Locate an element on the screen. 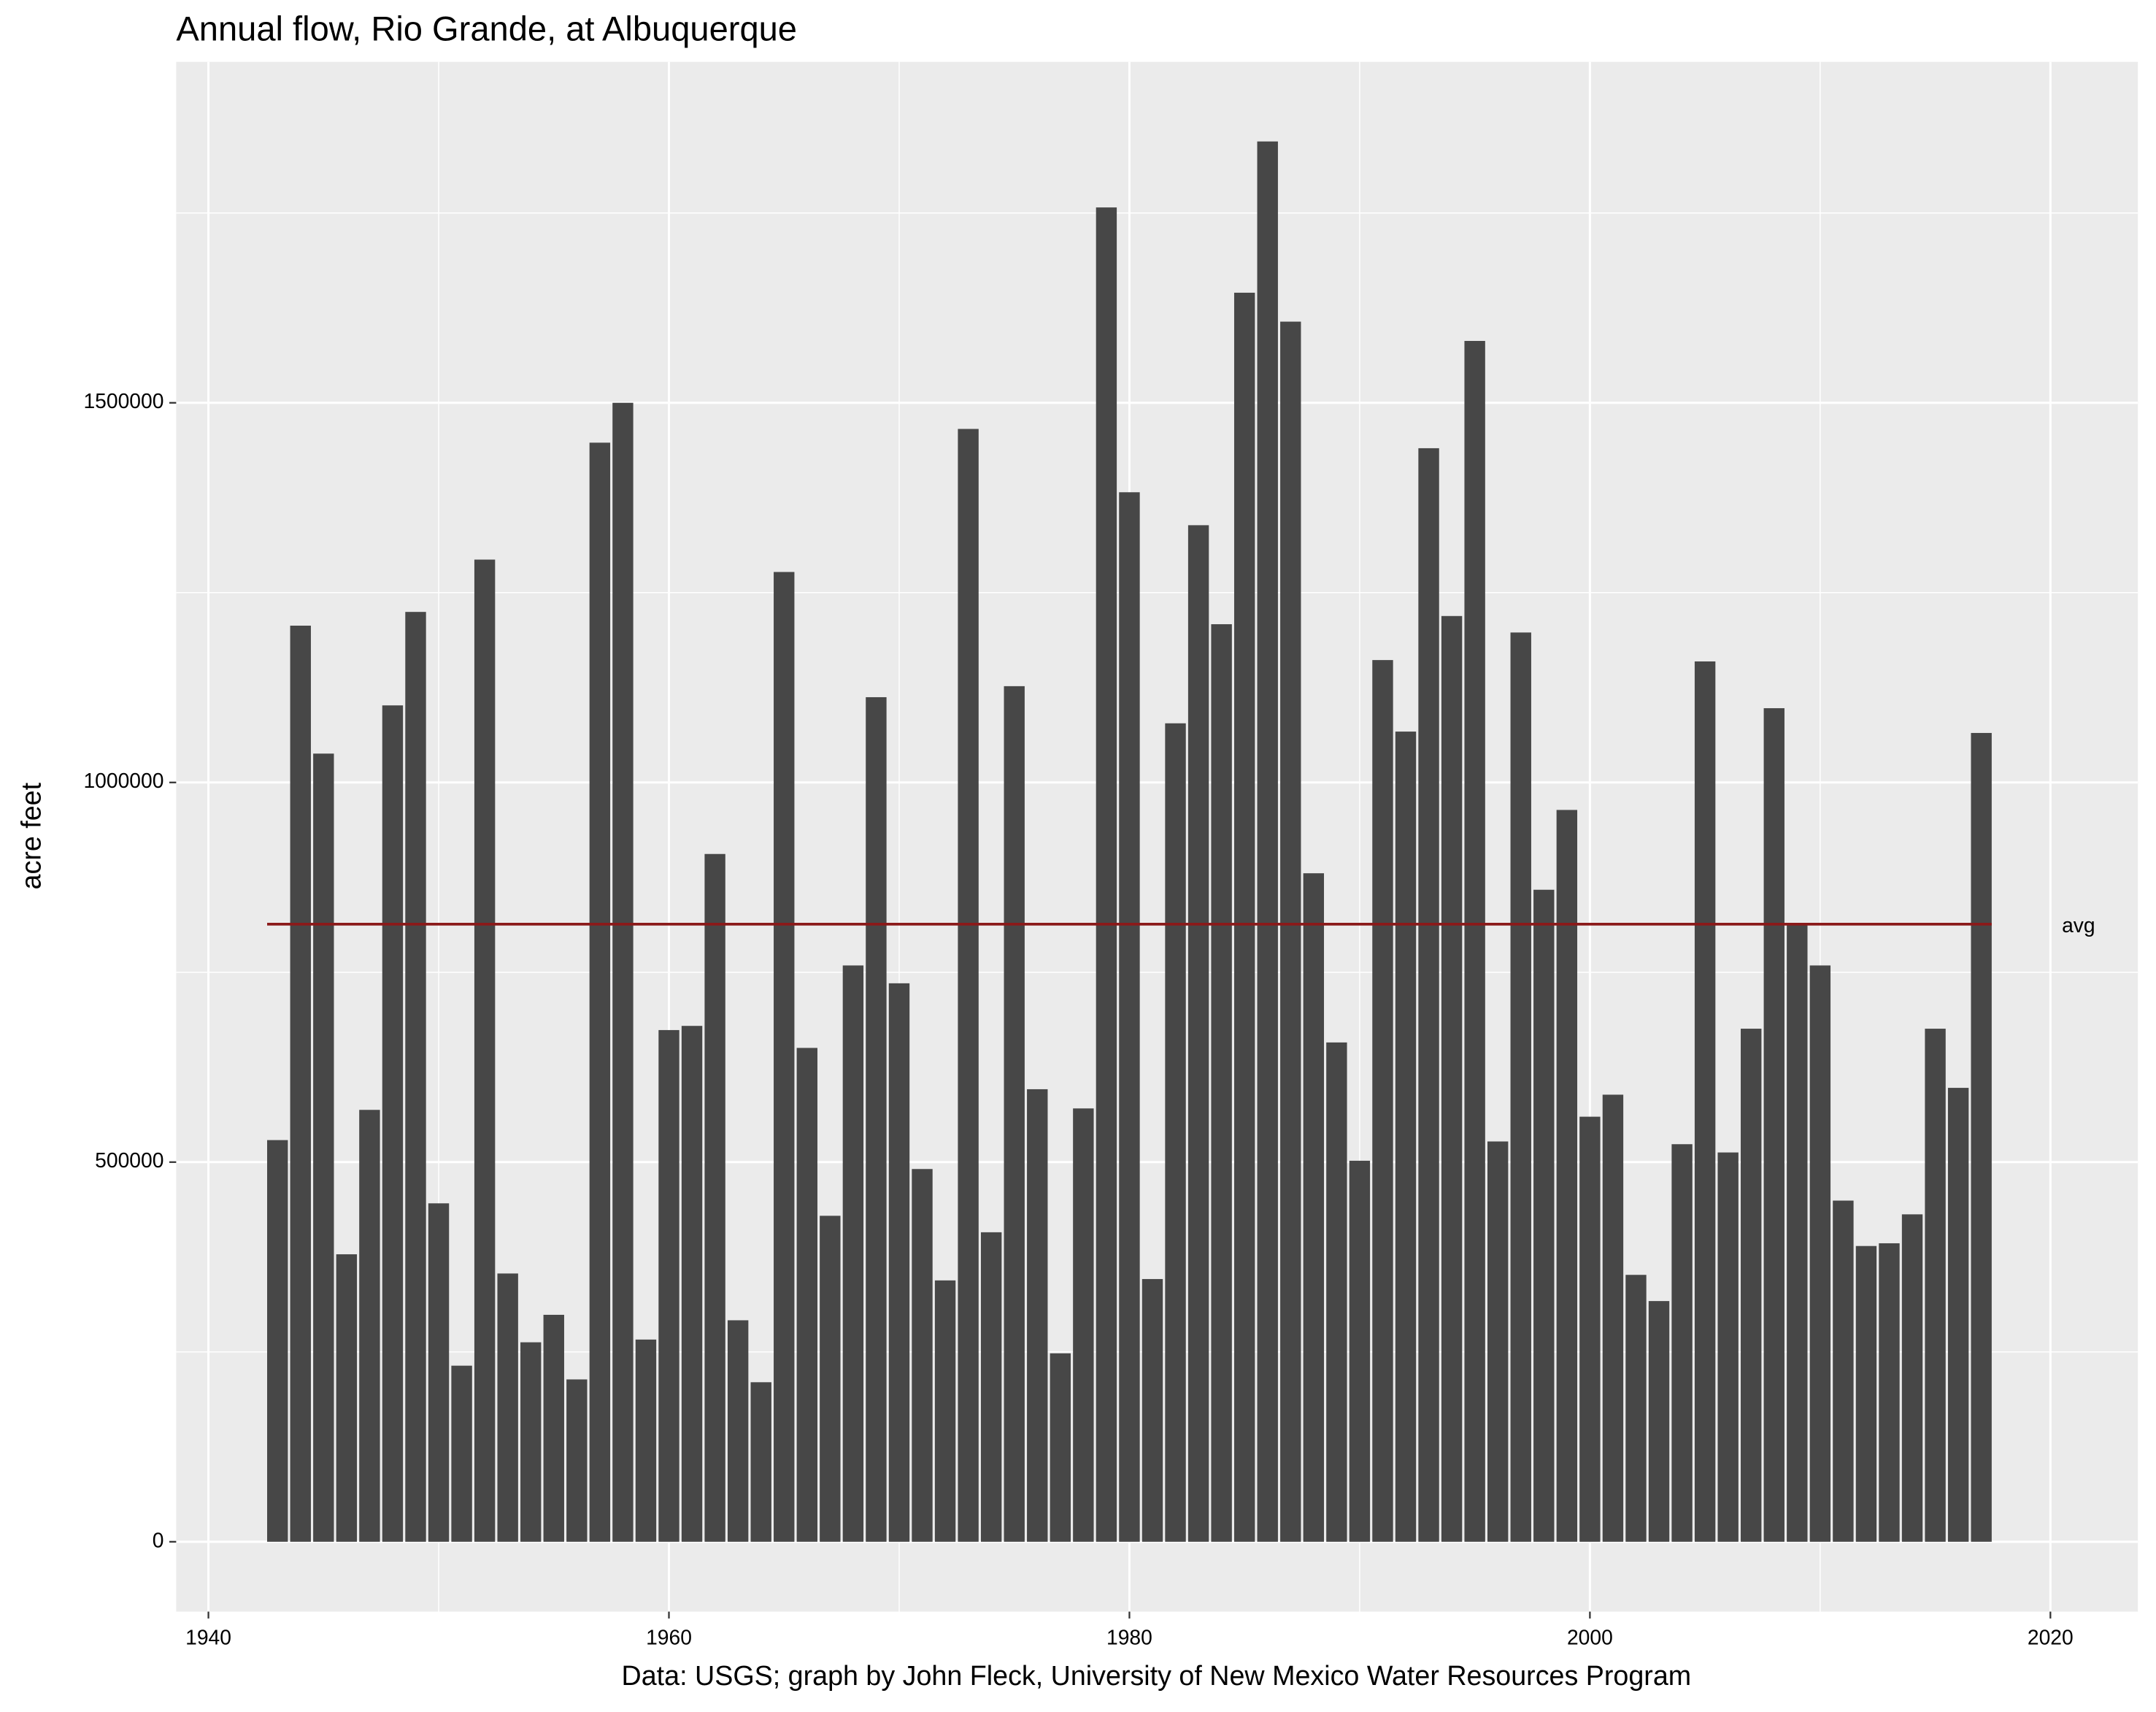 The width and height of the screenshot is (2156, 1712). x-tick-label: 1960 is located at coordinates (669, 1637).